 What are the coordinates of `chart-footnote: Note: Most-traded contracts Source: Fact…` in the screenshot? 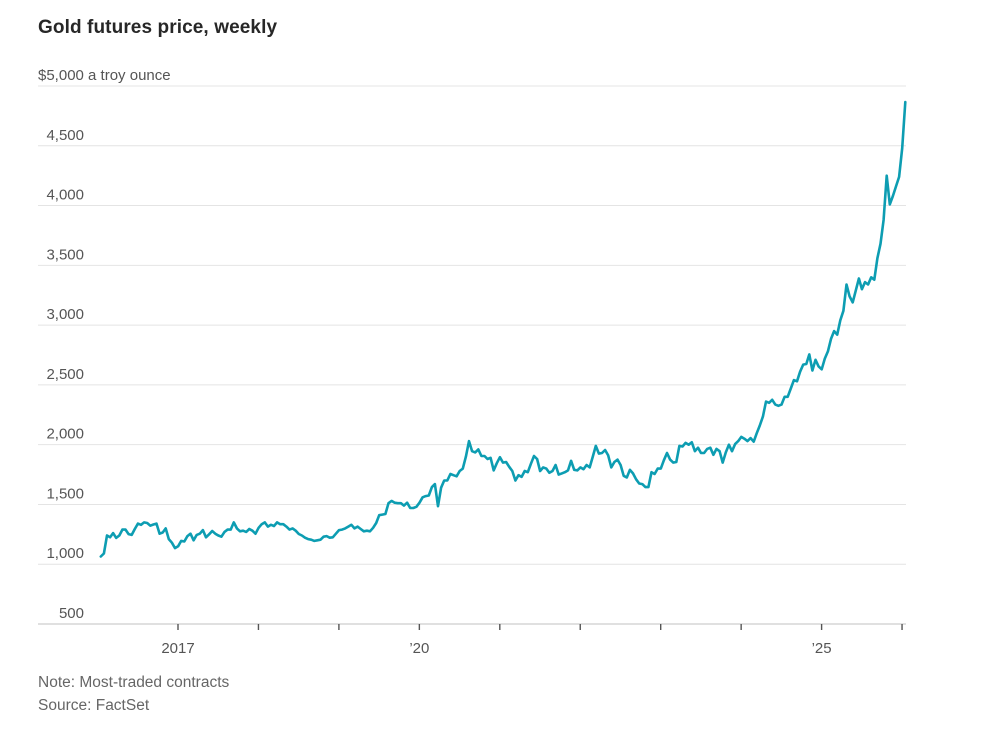 It's located at (133, 694).